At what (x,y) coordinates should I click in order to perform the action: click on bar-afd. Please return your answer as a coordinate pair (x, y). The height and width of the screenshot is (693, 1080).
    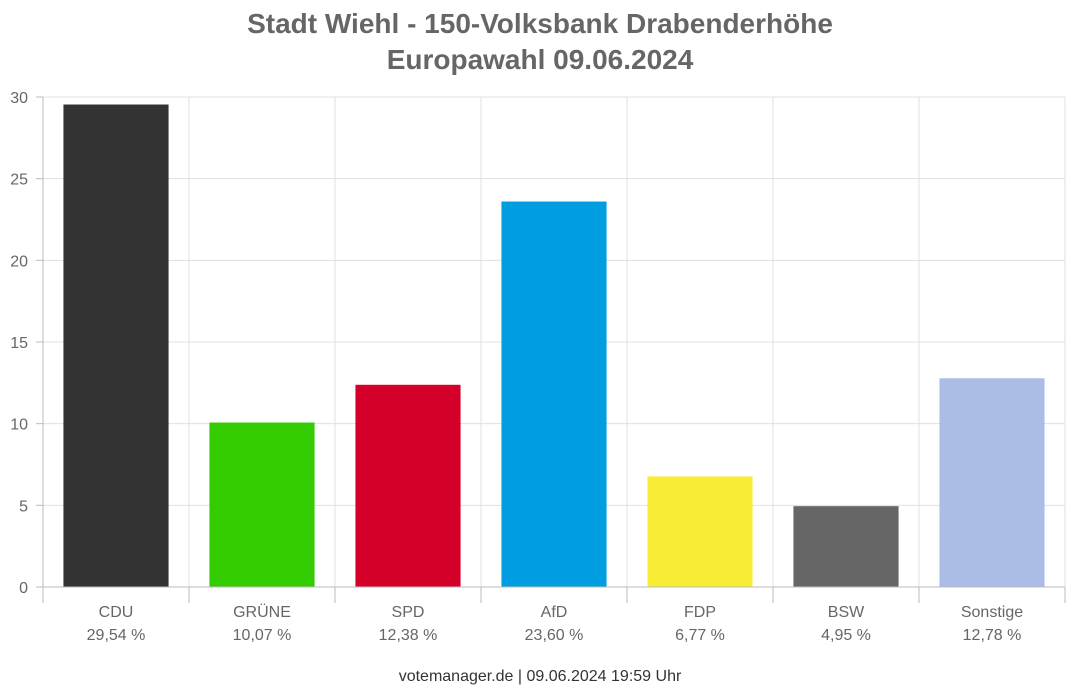
    Looking at the image, I should click on (554, 394).